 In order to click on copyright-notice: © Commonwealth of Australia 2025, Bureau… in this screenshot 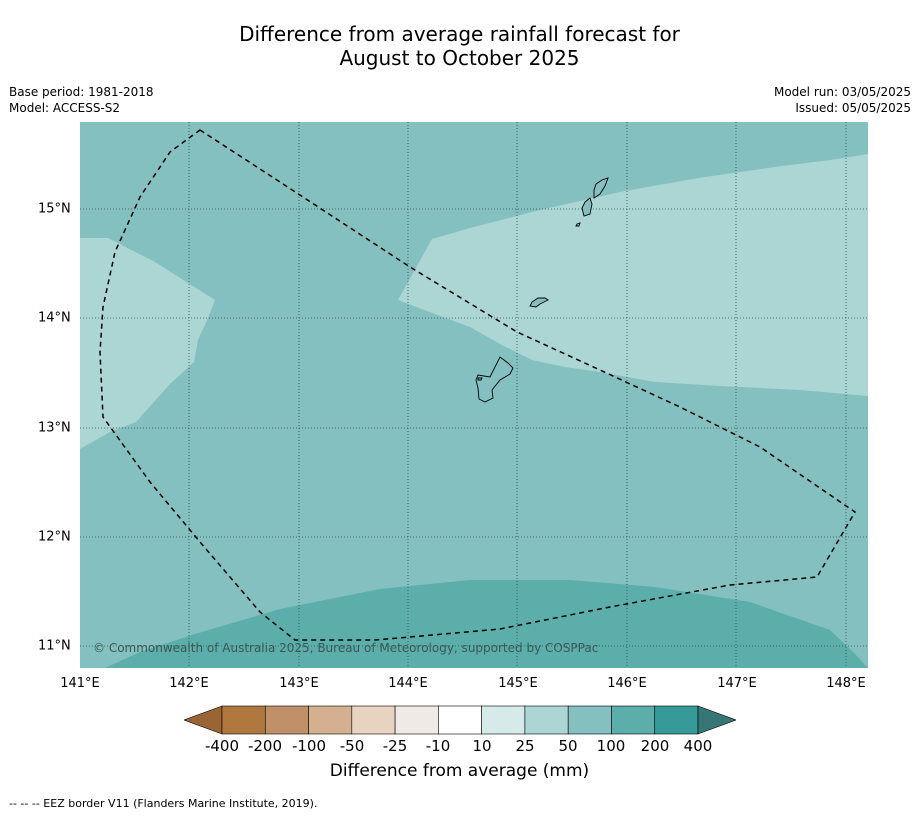, I will do `click(346, 648)`.